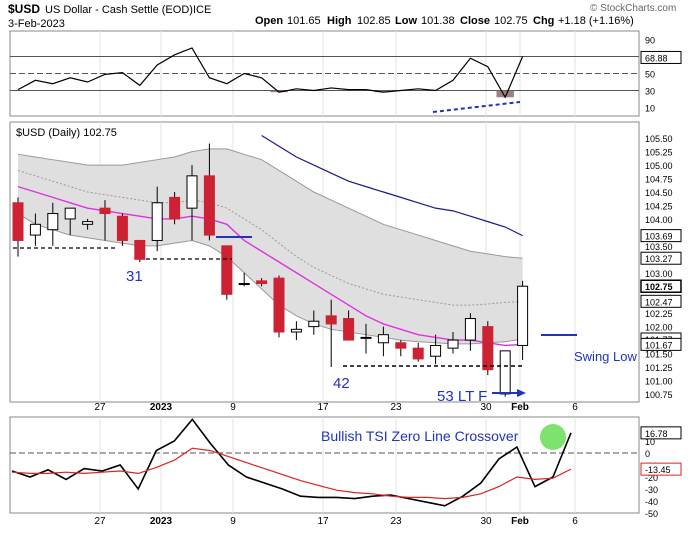 The height and width of the screenshot is (535, 693). What do you see at coordinates (476, 107) in the screenshot?
I see `rsi-divergence-line` at bounding box center [476, 107].